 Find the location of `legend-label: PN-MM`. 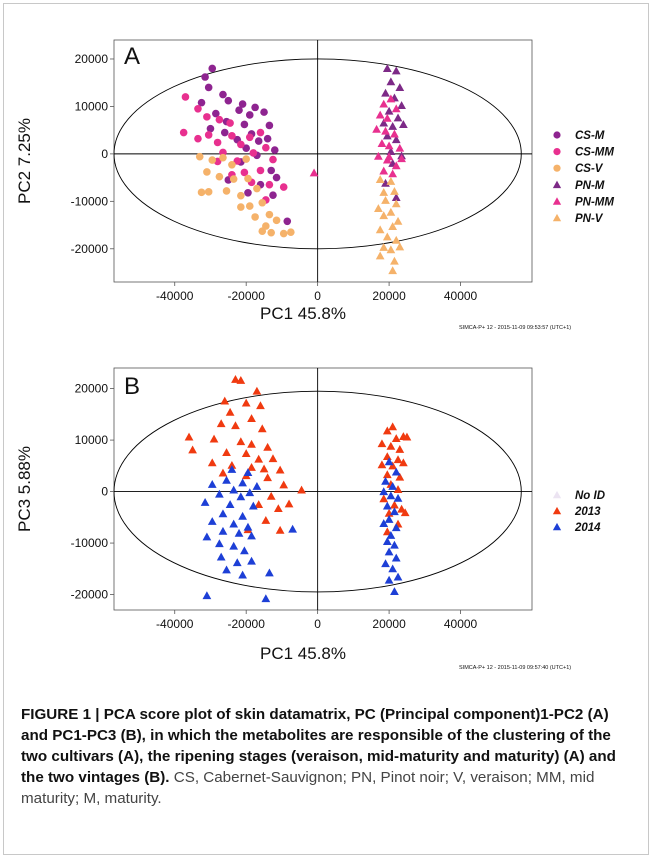

legend-label: PN-MM is located at coordinates (594, 202).